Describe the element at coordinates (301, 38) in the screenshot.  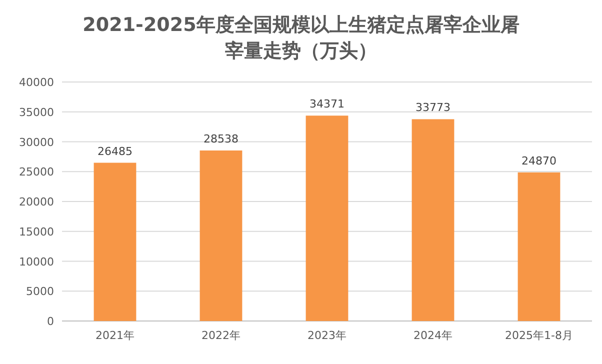
I see `chart-title: 2021-2025年度全国规模以上生猪定点屠宰企业屠宰量走势（万头）` at that location.